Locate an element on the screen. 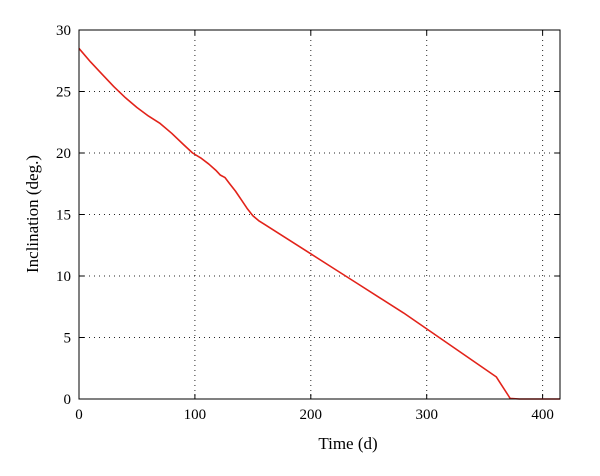 The image size is (600, 476). y-tick-label: 0 is located at coordinates (68, 400).